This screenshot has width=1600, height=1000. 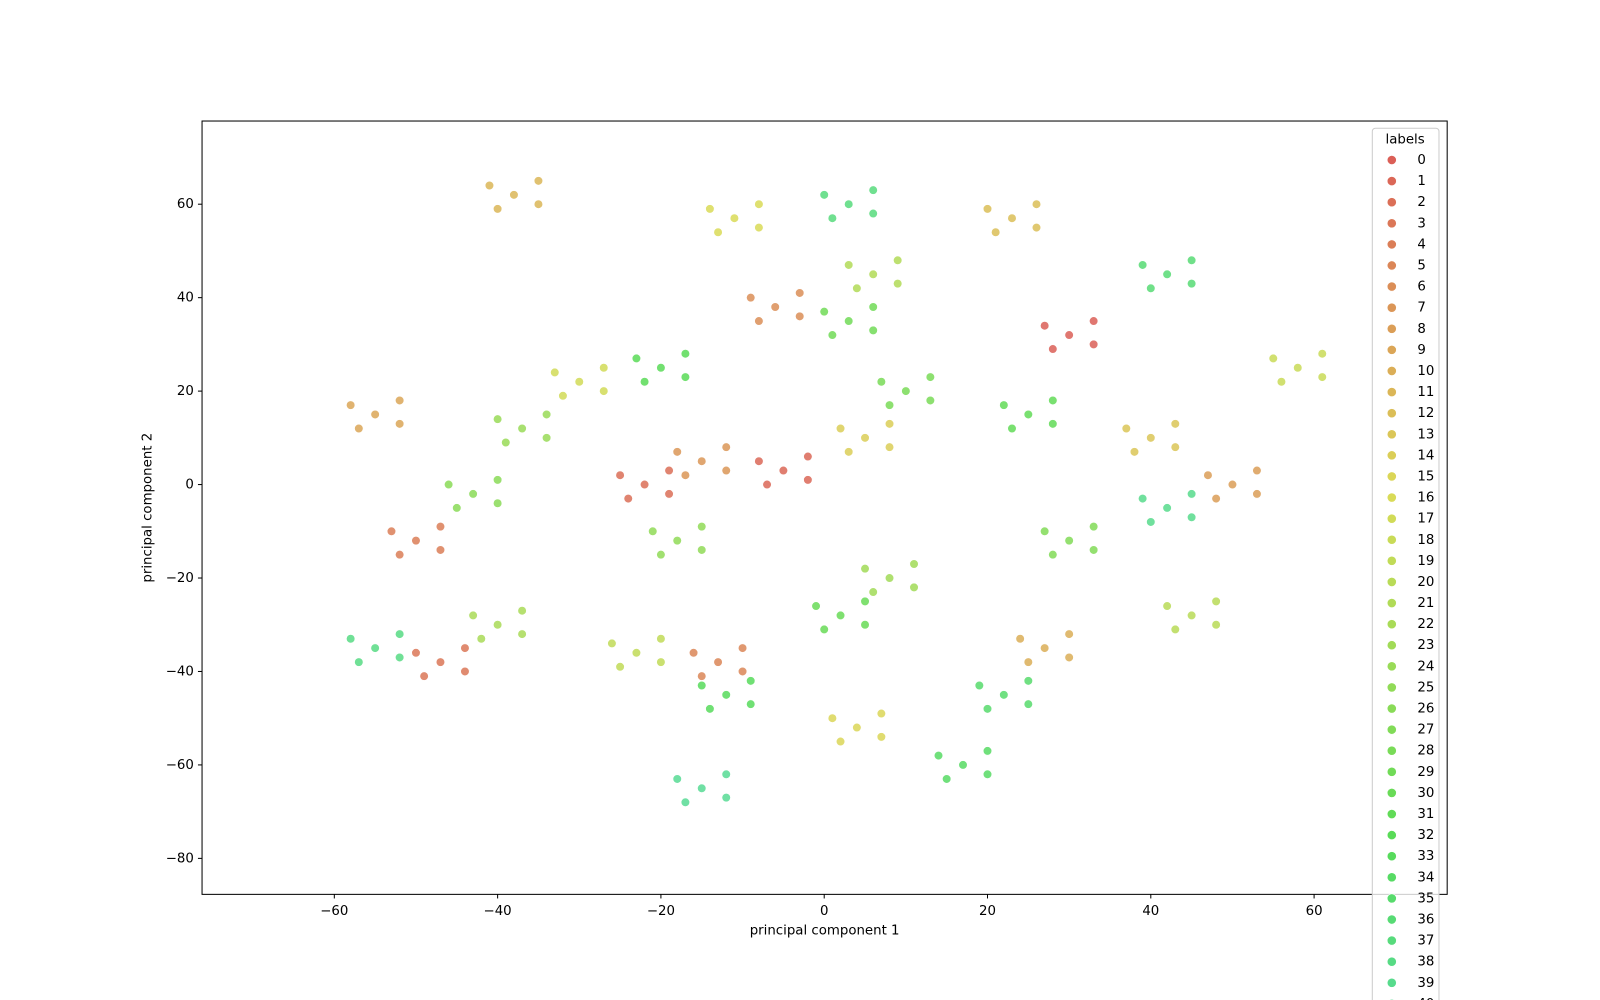 I want to click on legend-label: 9, so click(x=1421, y=350).